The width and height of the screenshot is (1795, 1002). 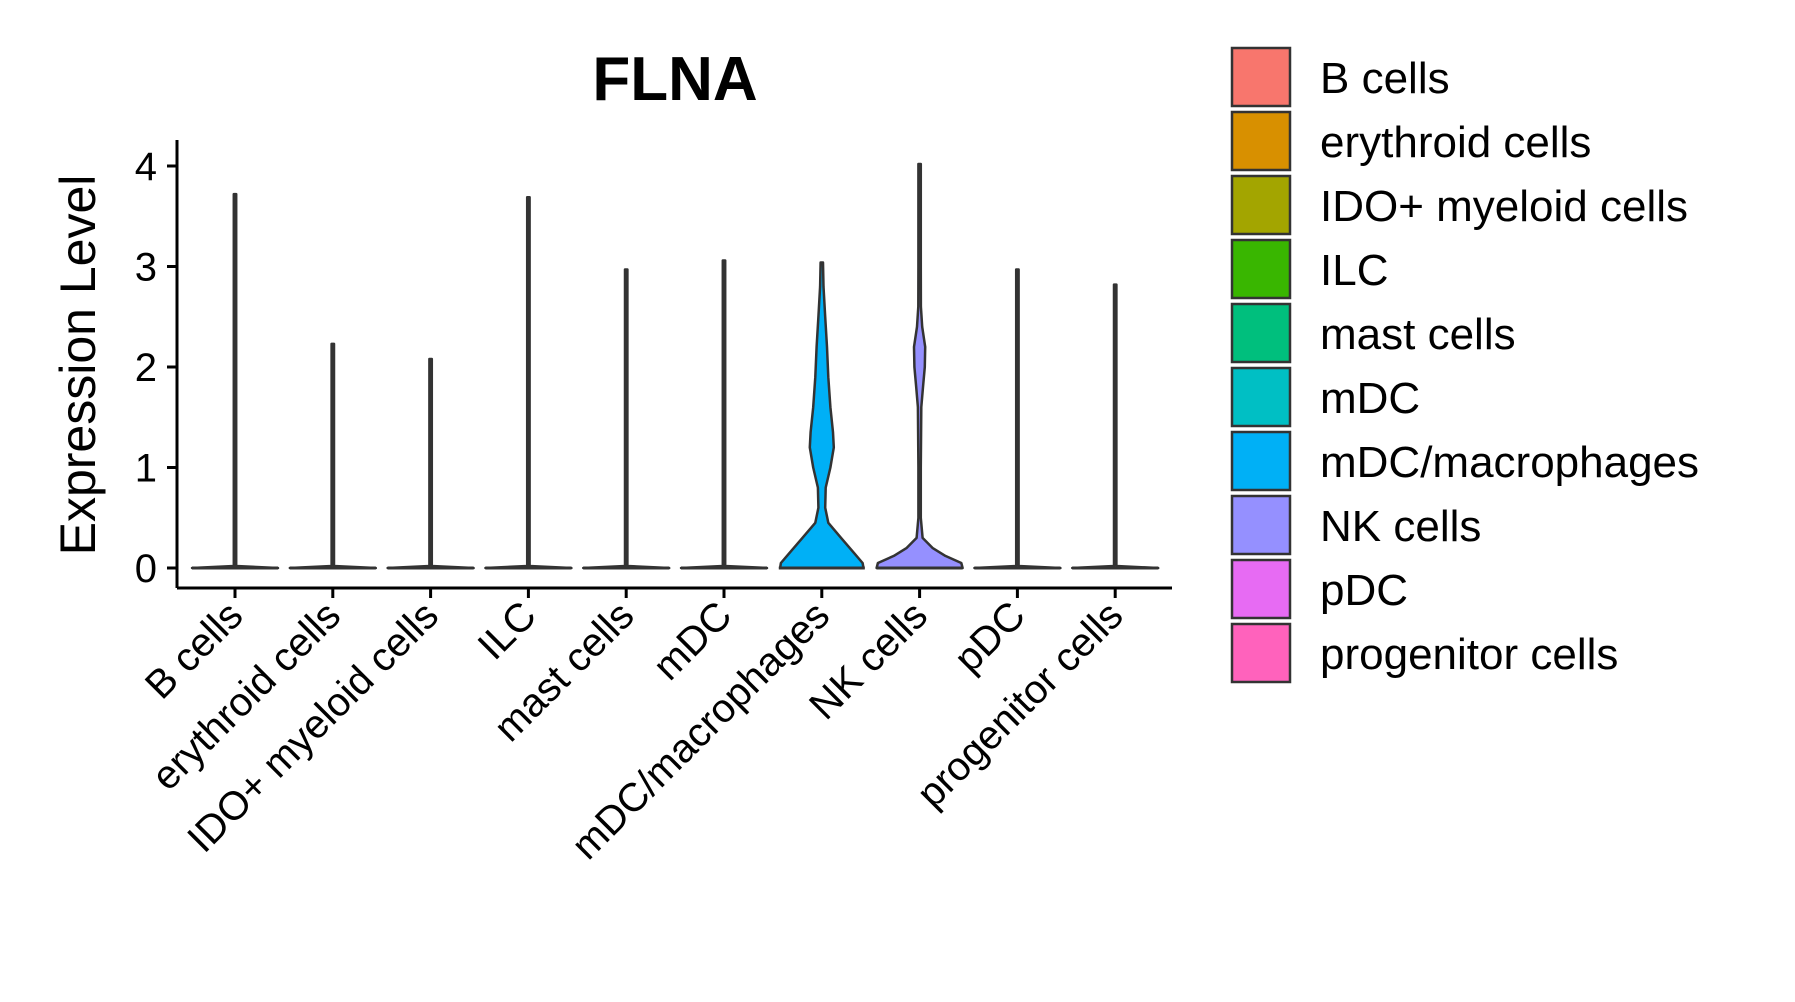 I want to click on x-tick-label: ILC, so click(x=507, y=630).